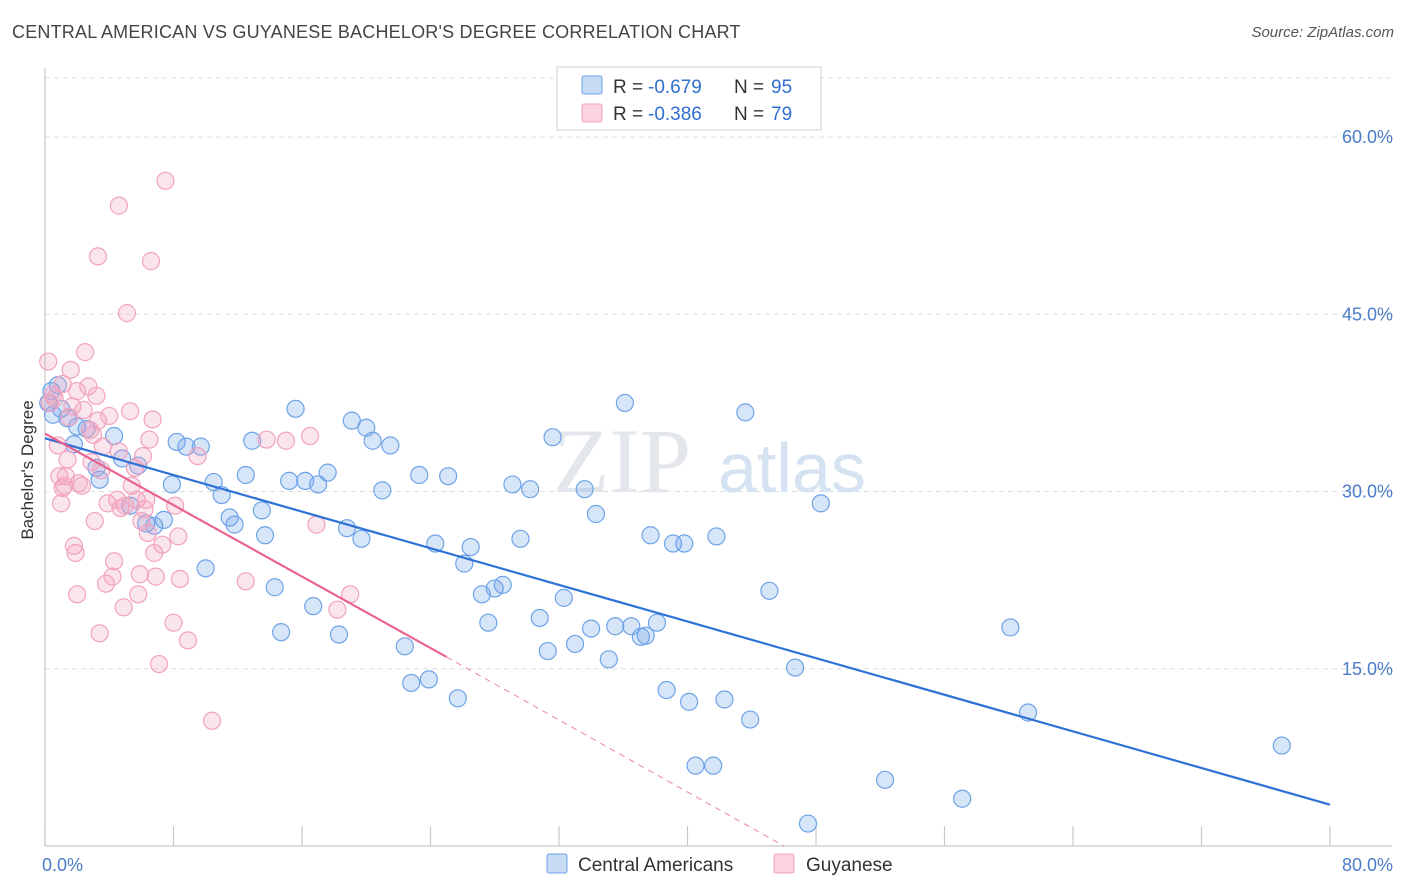 Image resolution: width=1406 pixels, height=892 pixels. I want to click on bottom-swatch-central-americans, so click(557, 863).